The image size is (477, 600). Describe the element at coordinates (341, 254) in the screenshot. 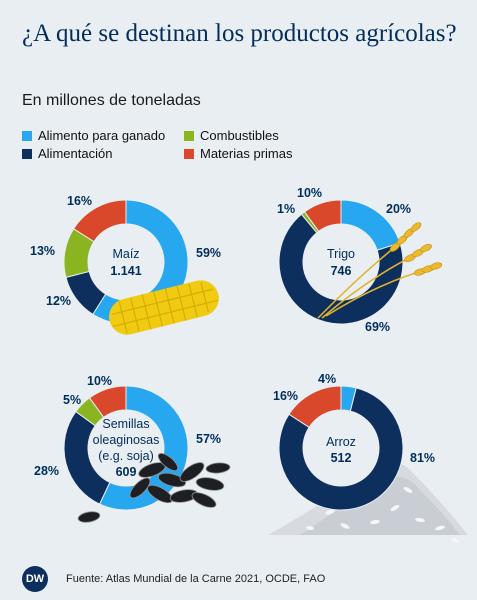

I see `chart-name-trigo: Trigo` at that location.